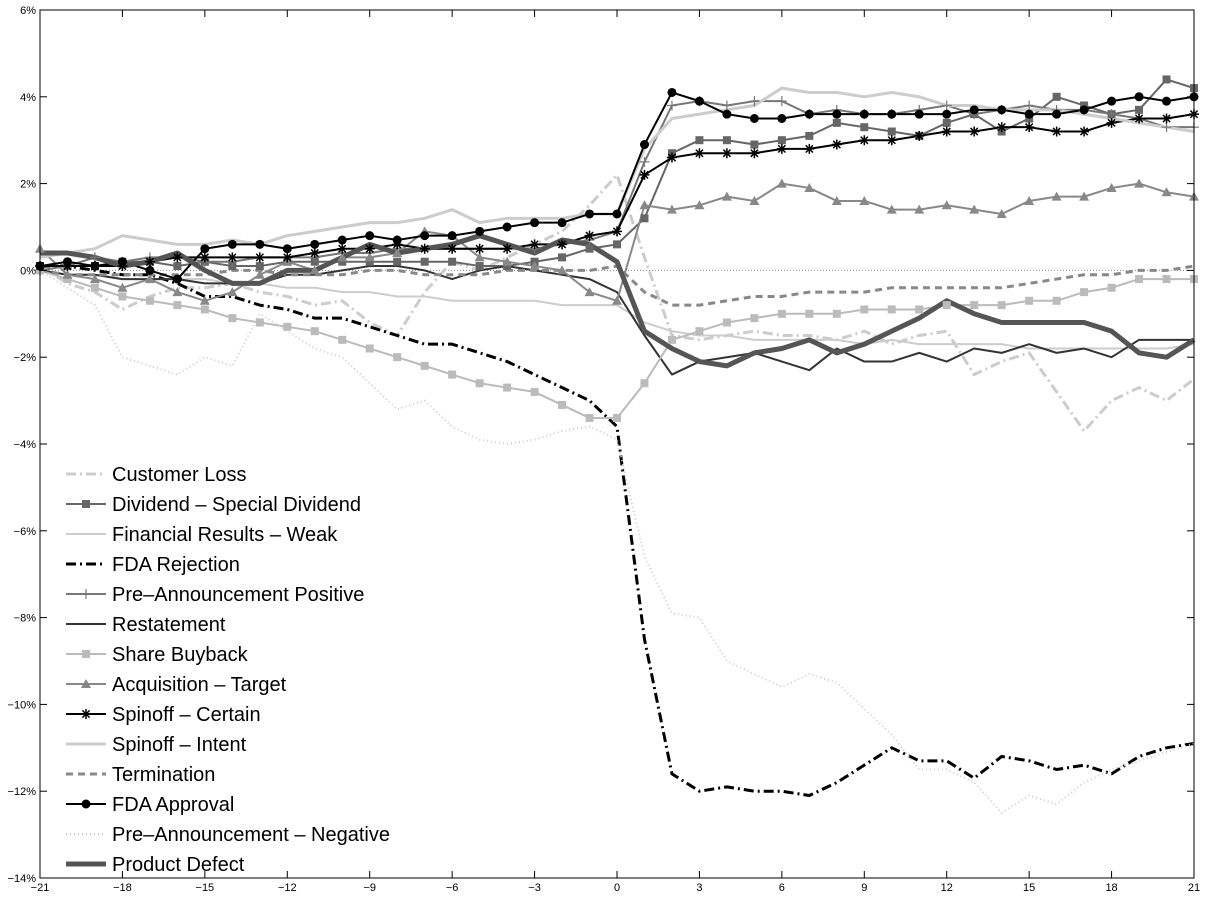  What do you see at coordinates (238, 595) in the screenshot?
I see `legend-label: Pre–Announcement Positive` at bounding box center [238, 595].